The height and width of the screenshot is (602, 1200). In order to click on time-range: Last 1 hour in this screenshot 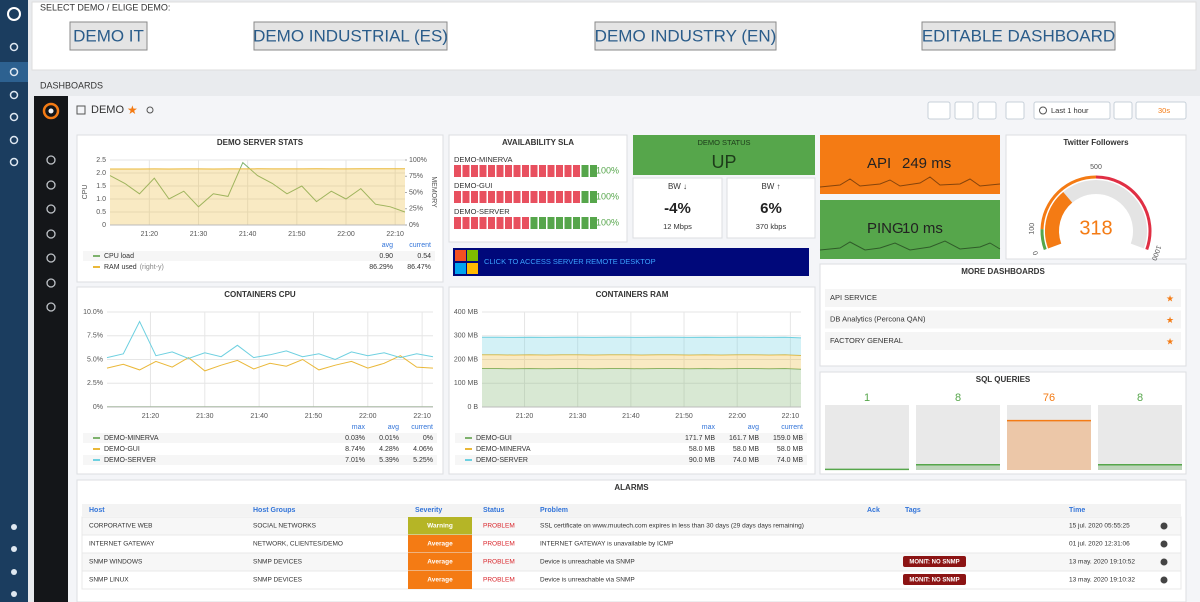, I will do `click(1070, 110)`.